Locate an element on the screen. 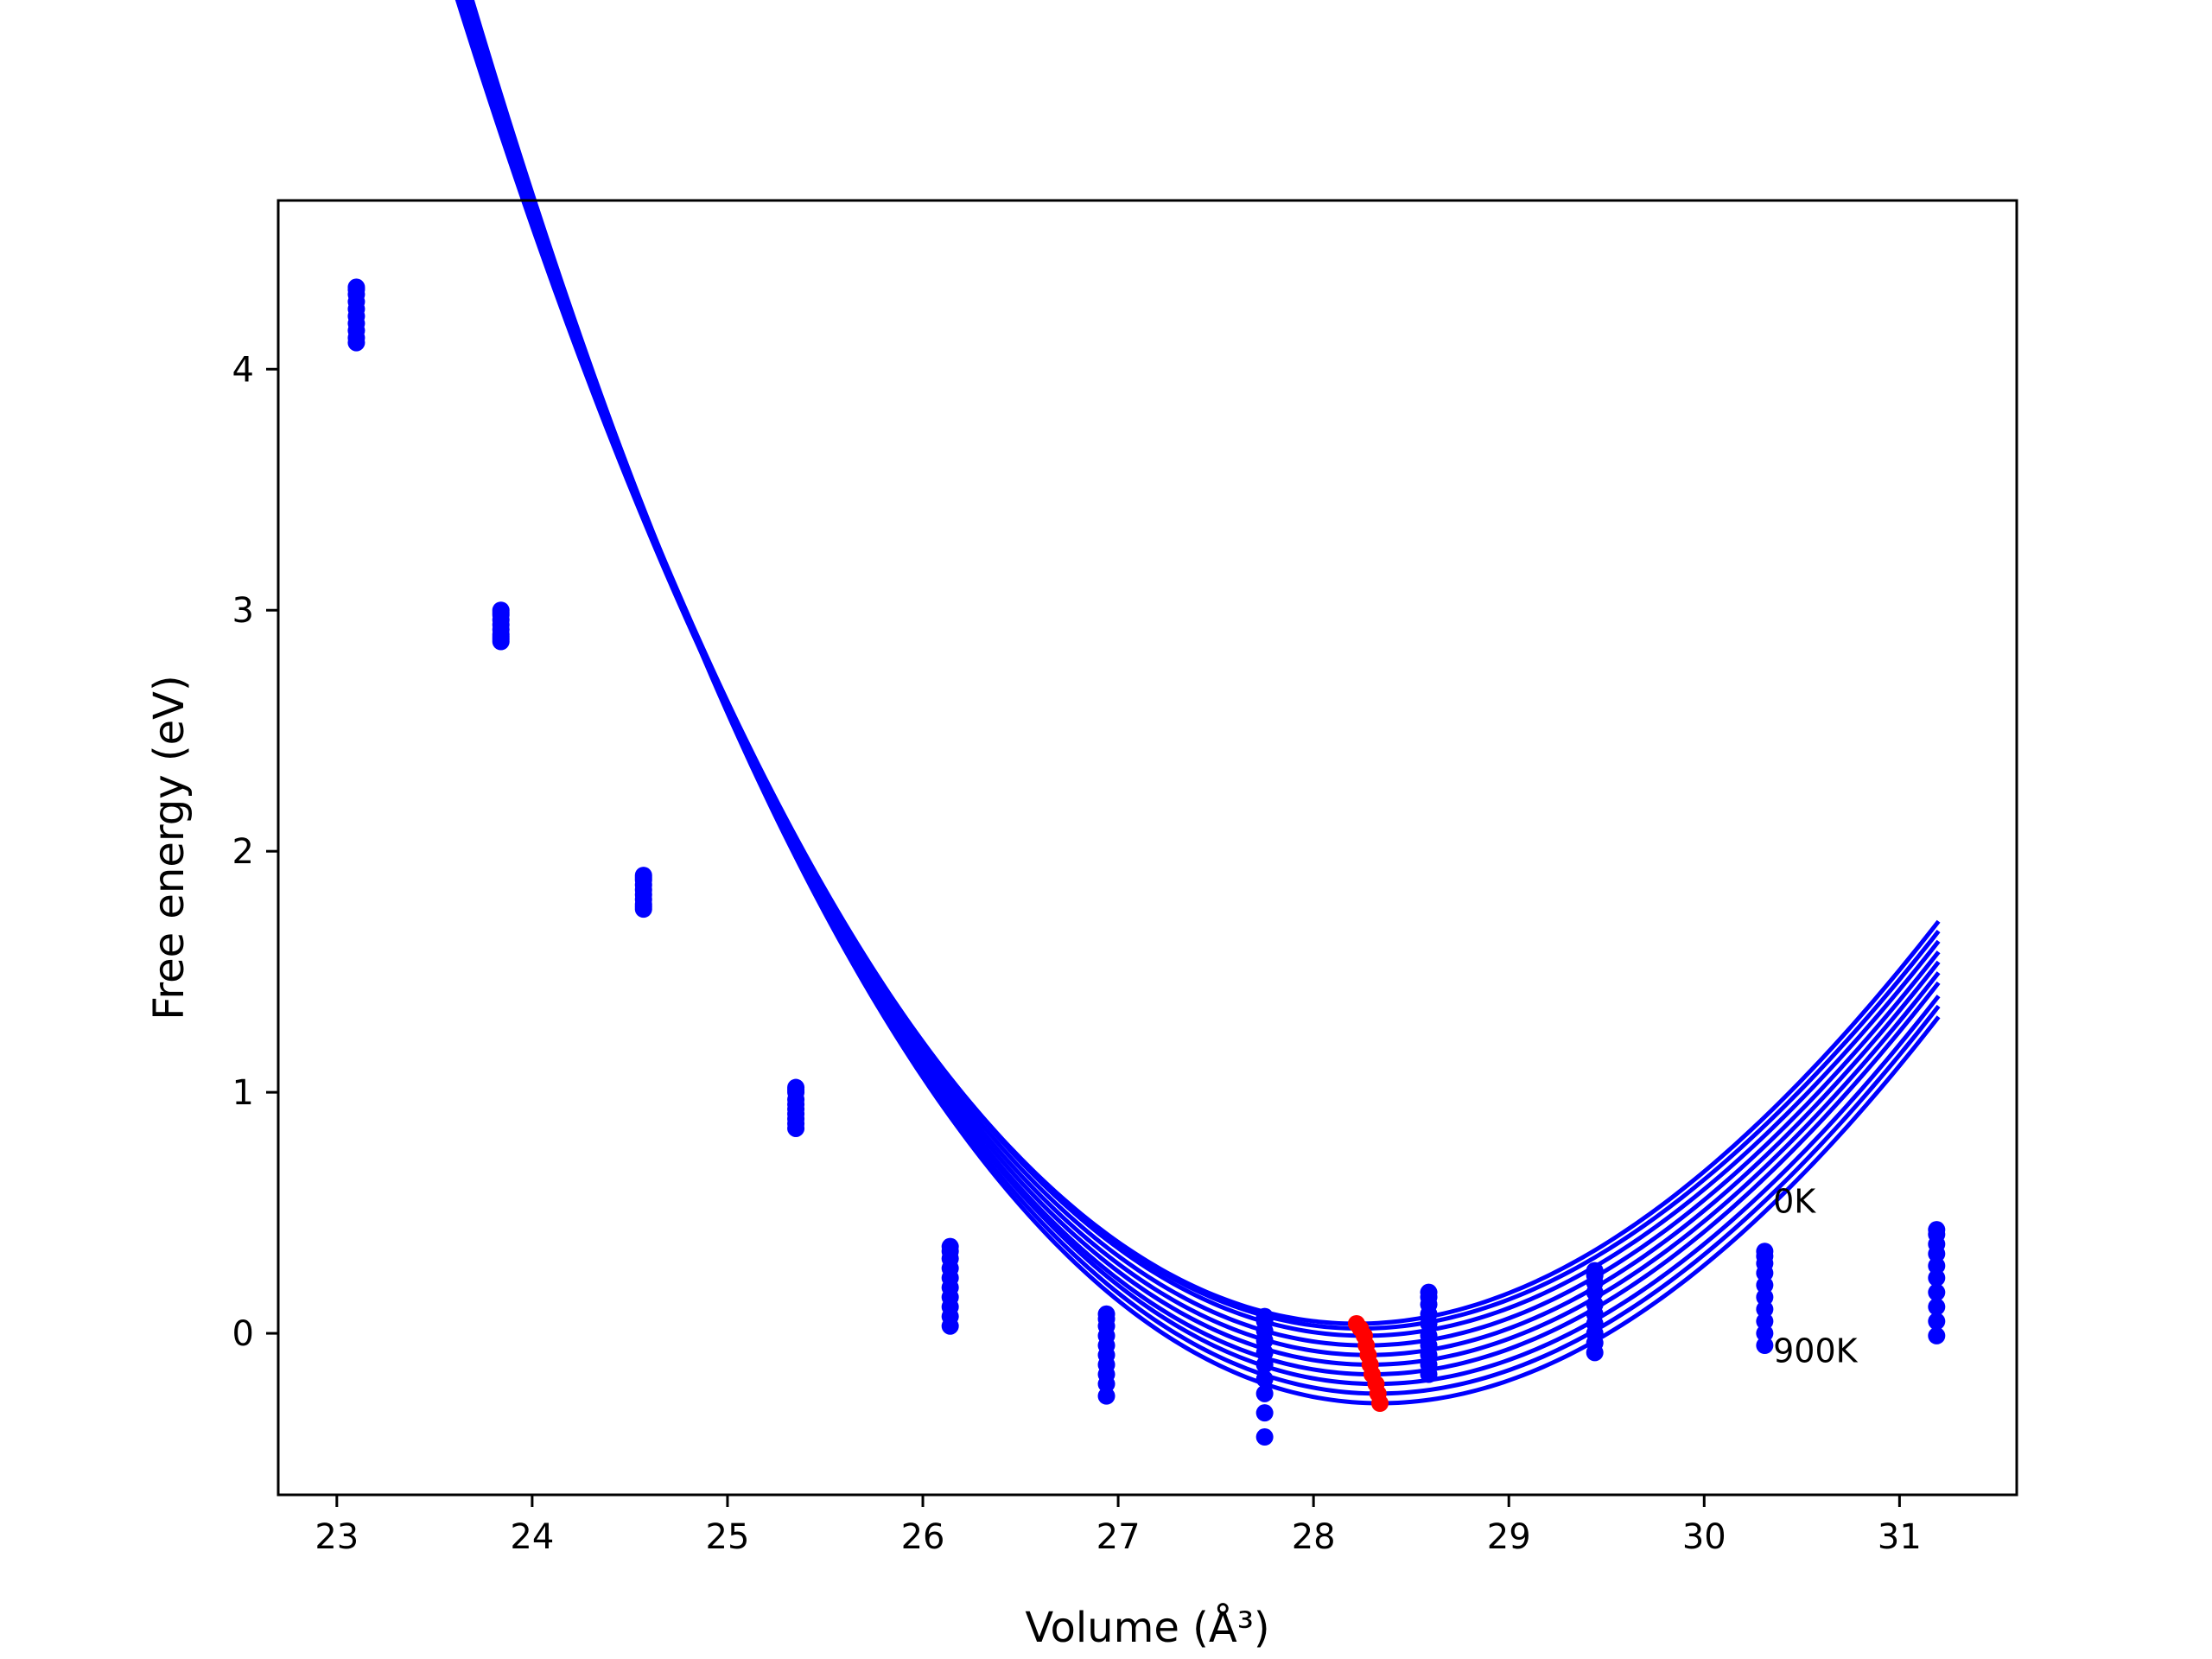  x-axis-ticks: 23 24 25 26 27 28 29 30 31 is located at coordinates (1118, 1526).